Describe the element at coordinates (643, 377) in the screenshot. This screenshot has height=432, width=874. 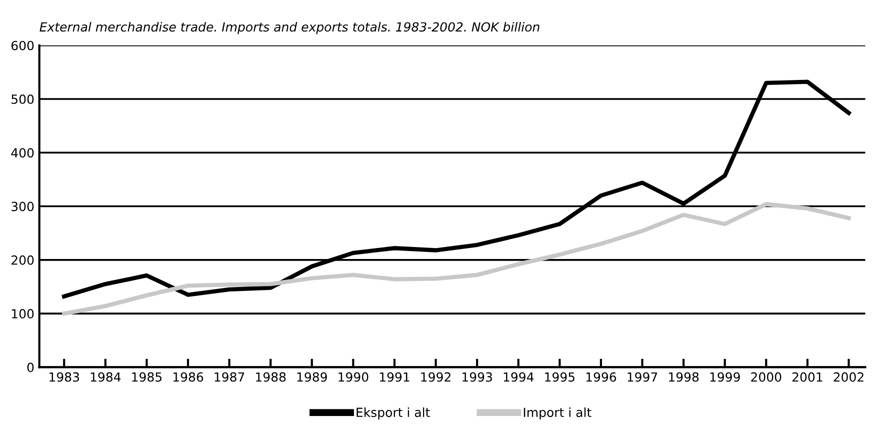
I see `x-tick-label: 1997` at that location.